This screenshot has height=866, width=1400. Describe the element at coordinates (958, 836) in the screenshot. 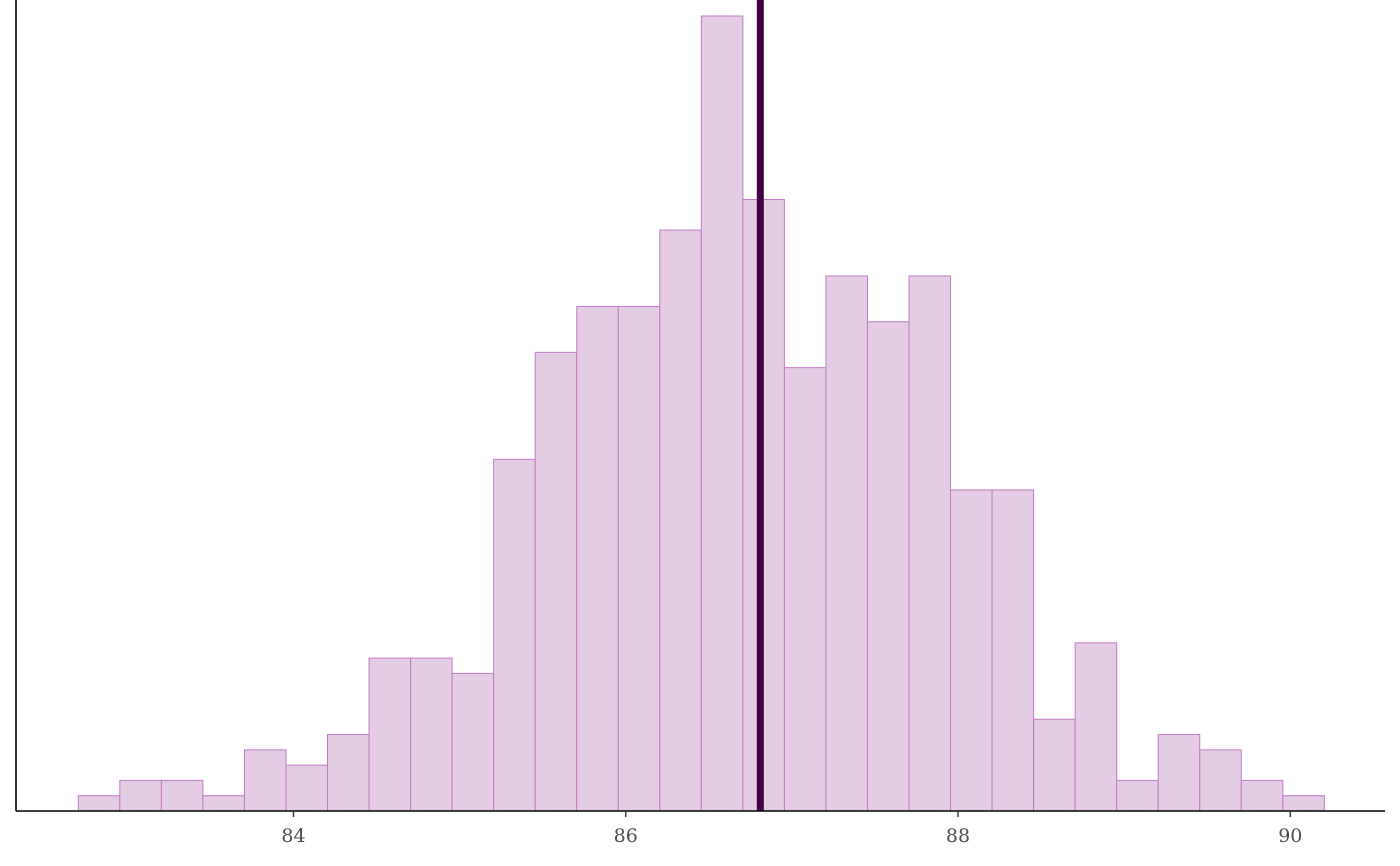

I see `x-tick-label: 88` at that location.